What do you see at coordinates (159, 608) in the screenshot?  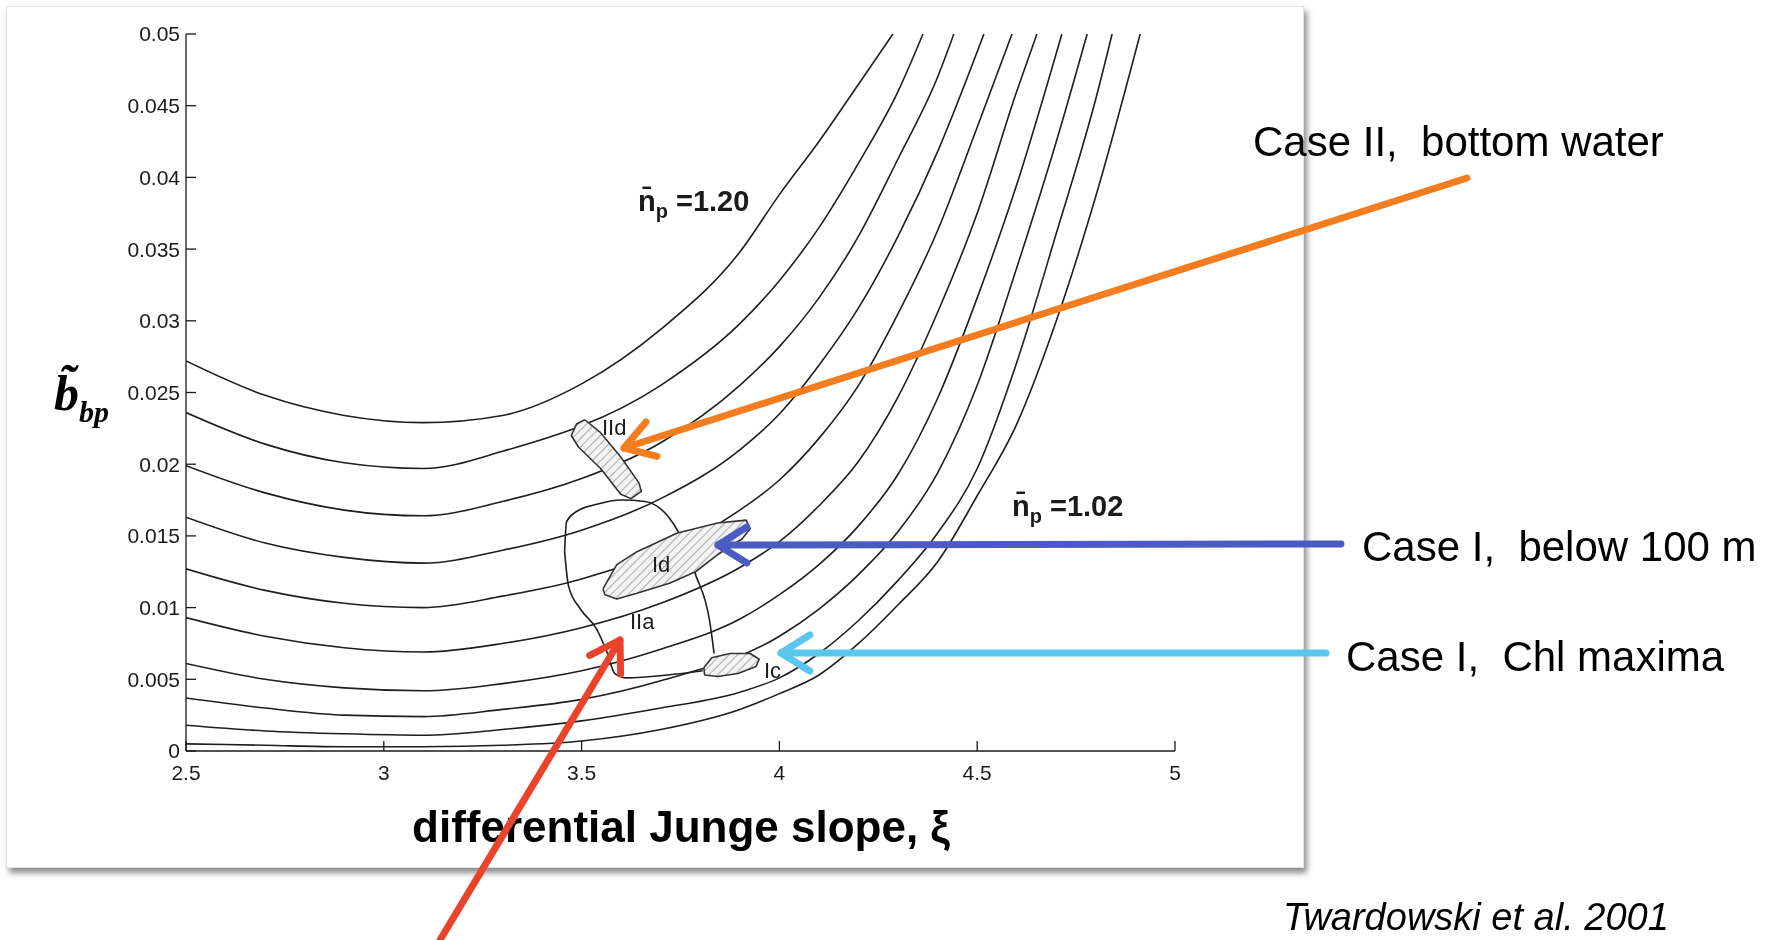 I see `y-tick-label: 0.01` at bounding box center [159, 608].